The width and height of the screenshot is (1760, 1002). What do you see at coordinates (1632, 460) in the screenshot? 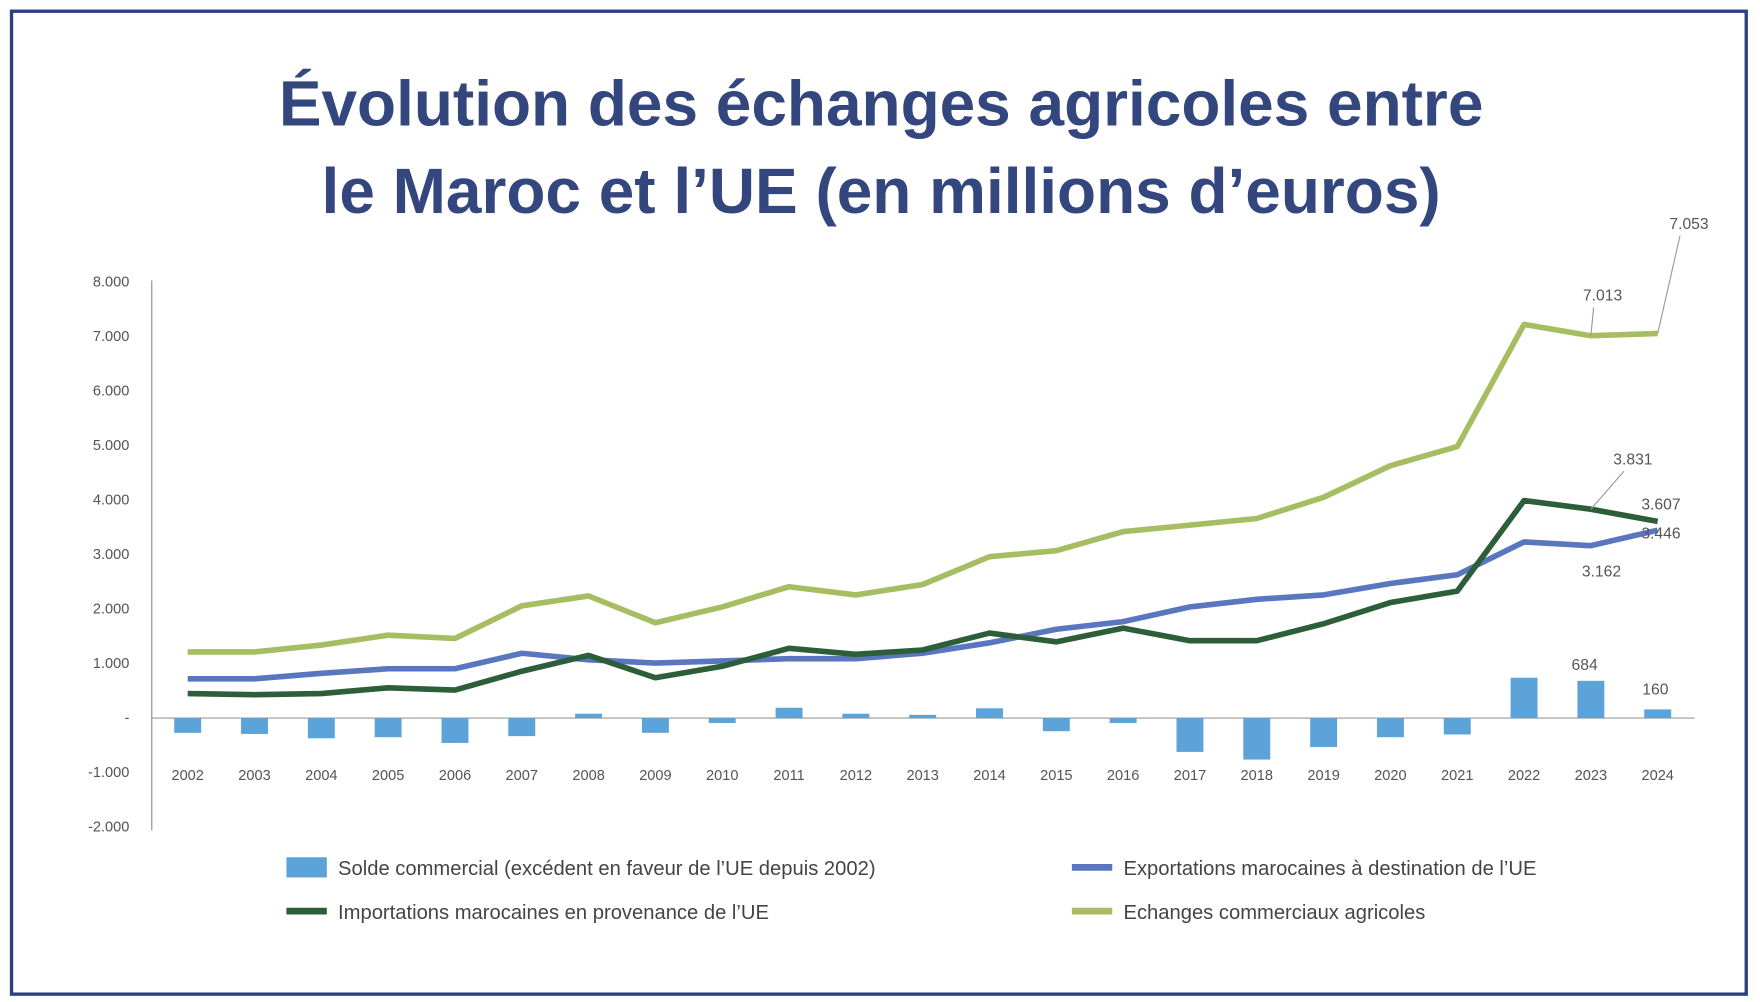
I see `data-label: 3.831` at bounding box center [1632, 460].